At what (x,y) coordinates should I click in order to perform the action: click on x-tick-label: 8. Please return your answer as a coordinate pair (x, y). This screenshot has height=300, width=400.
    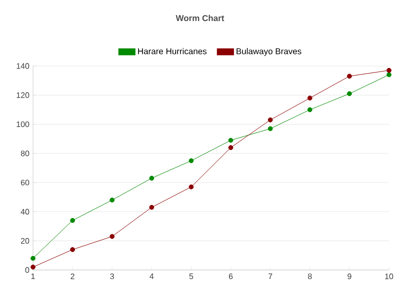
    Looking at the image, I should click on (310, 277).